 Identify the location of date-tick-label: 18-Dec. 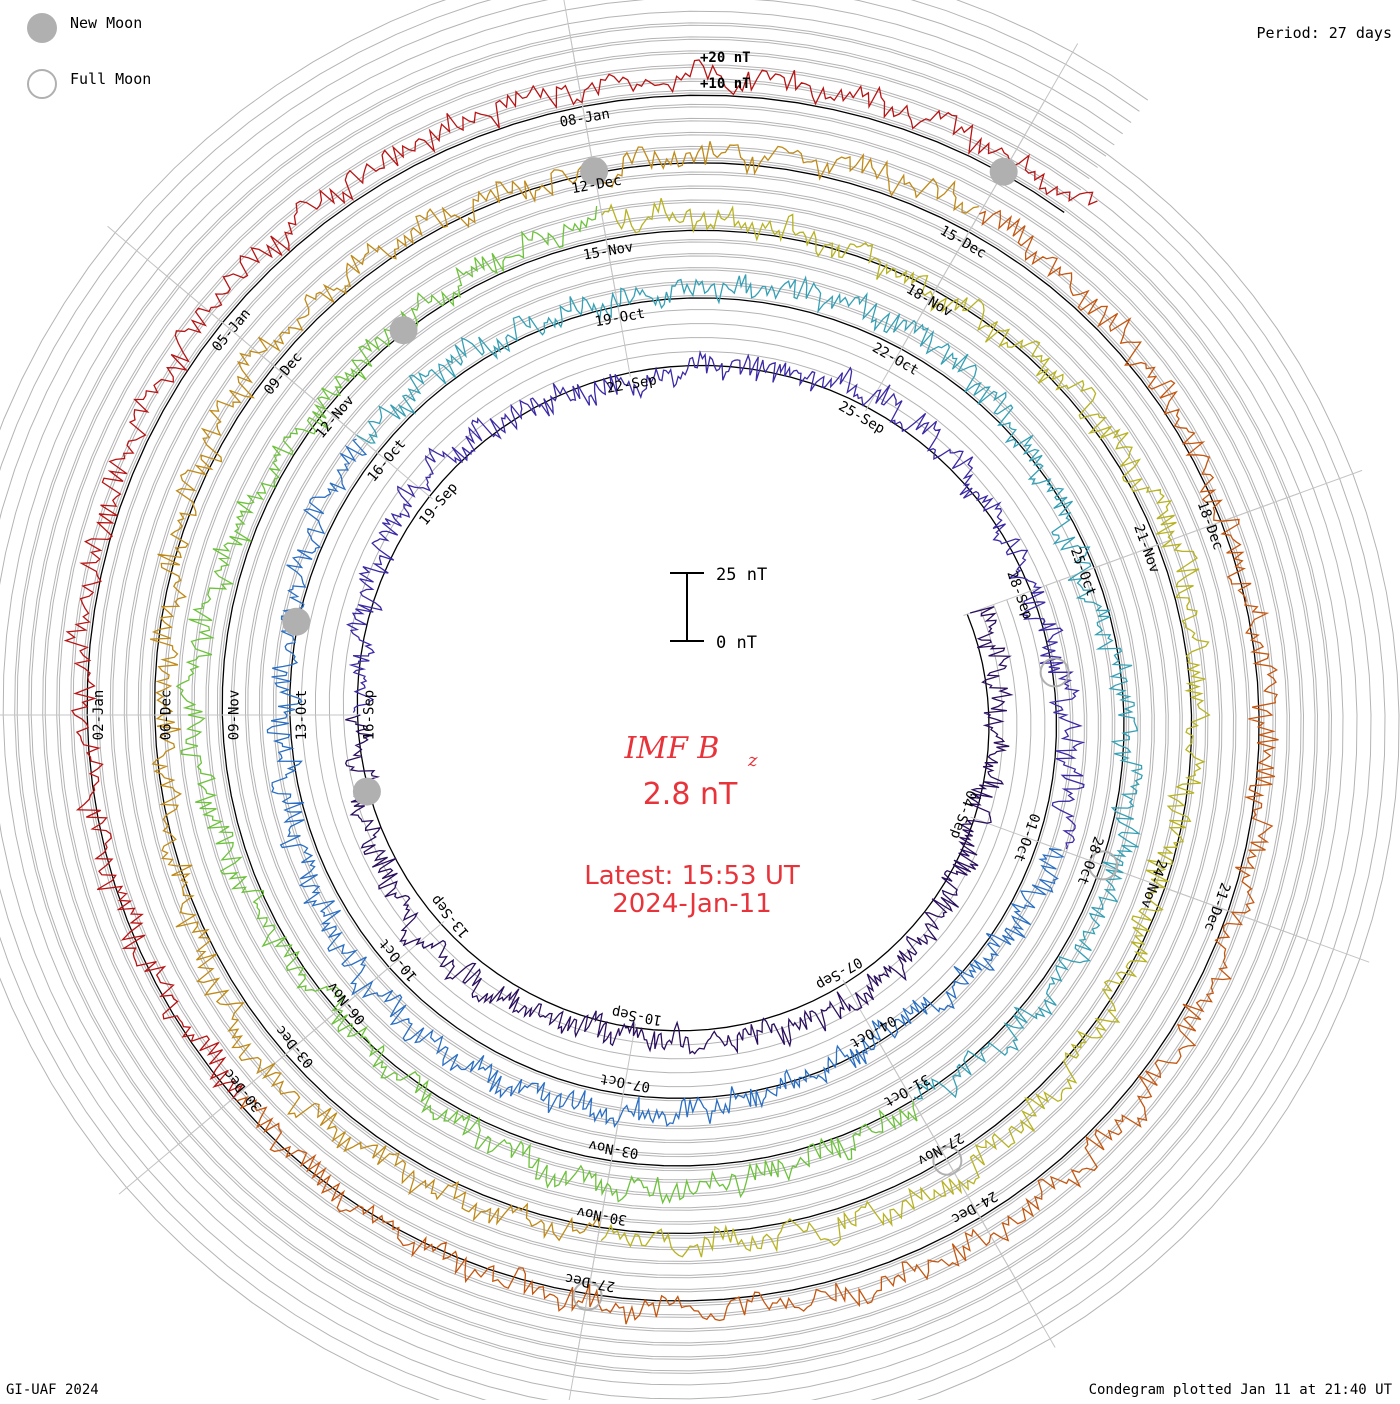
(1210, 525).